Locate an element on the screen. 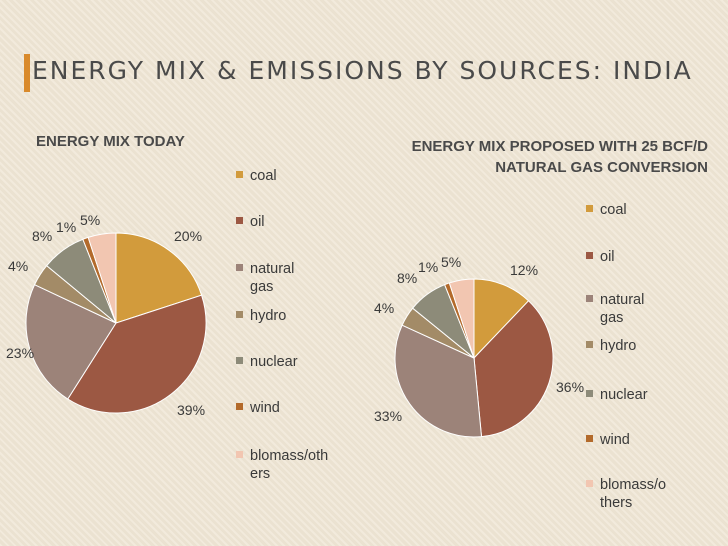  title-accent-bar is located at coordinates (27, 73).